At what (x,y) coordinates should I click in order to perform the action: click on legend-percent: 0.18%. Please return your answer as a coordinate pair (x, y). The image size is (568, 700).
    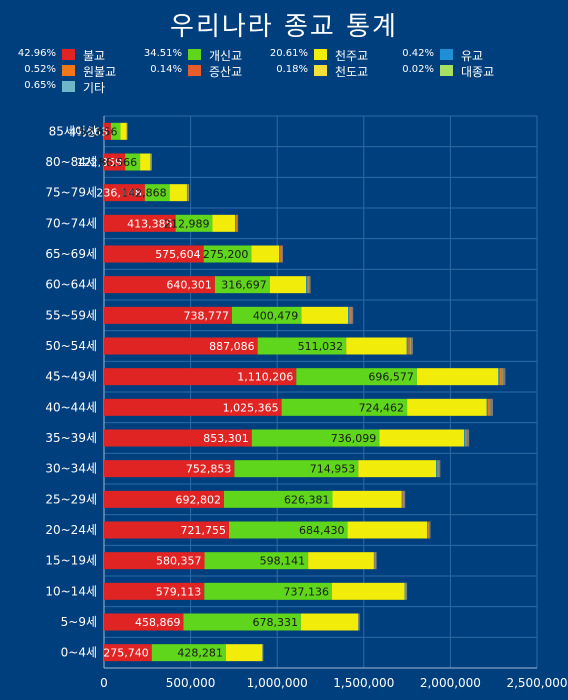
    Looking at the image, I should click on (292, 69).